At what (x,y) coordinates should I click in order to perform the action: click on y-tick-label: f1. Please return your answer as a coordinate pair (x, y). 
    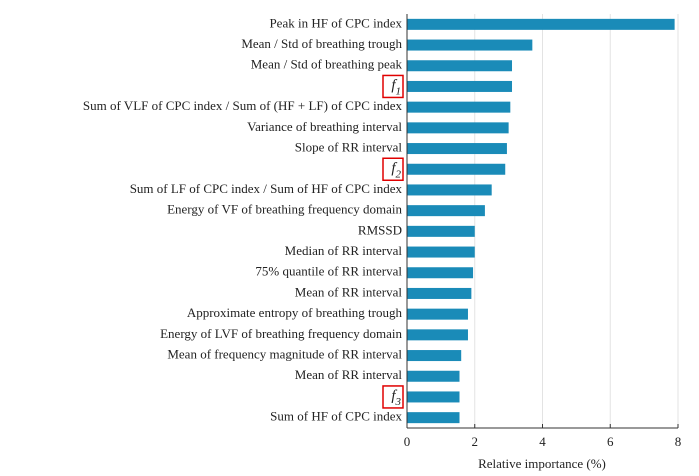
    Looking at the image, I should click on (396, 87).